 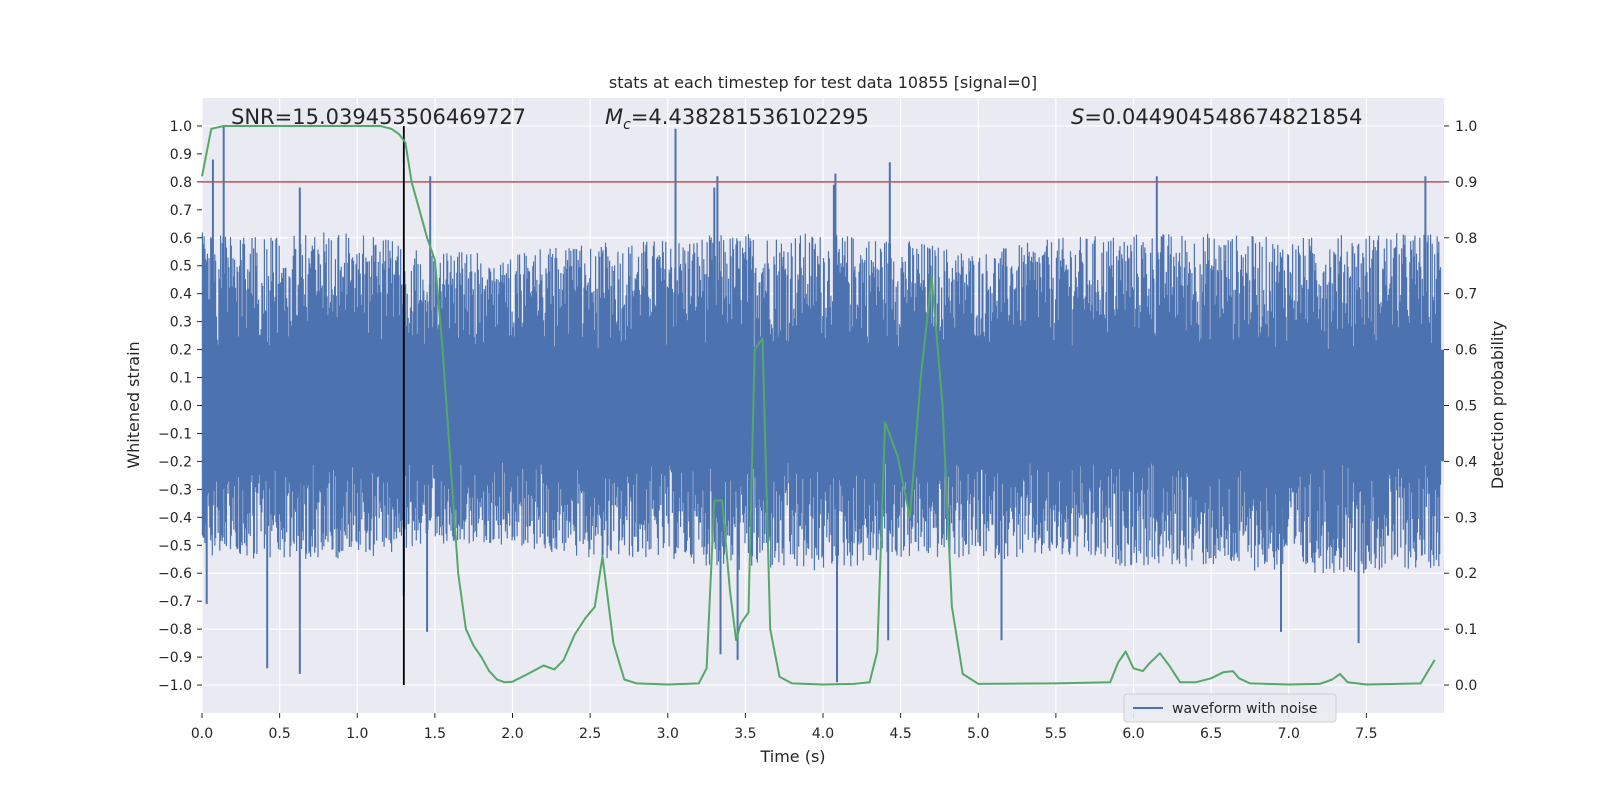 What do you see at coordinates (181, 351) in the screenshot?
I see `y-left-tick-label: 0.2` at bounding box center [181, 351].